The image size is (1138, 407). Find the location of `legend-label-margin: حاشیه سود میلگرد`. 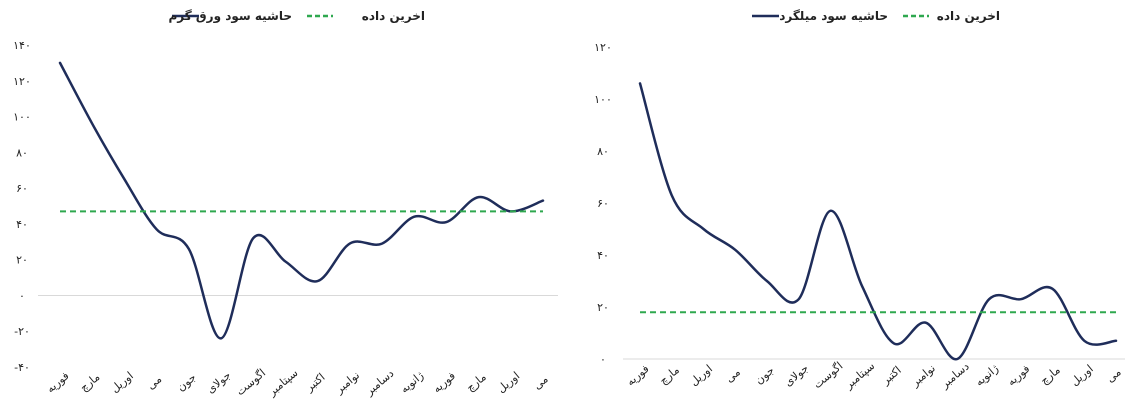

legend-label-margin: حاشیه سود میلگرد is located at coordinates (833, 16).